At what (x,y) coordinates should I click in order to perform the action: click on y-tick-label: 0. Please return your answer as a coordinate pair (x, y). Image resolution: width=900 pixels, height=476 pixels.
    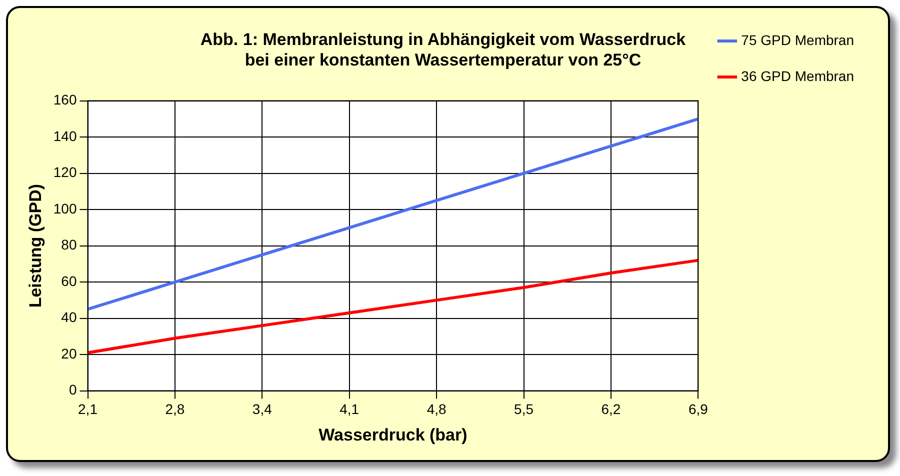
    Looking at the image, I should click on (72, 390).